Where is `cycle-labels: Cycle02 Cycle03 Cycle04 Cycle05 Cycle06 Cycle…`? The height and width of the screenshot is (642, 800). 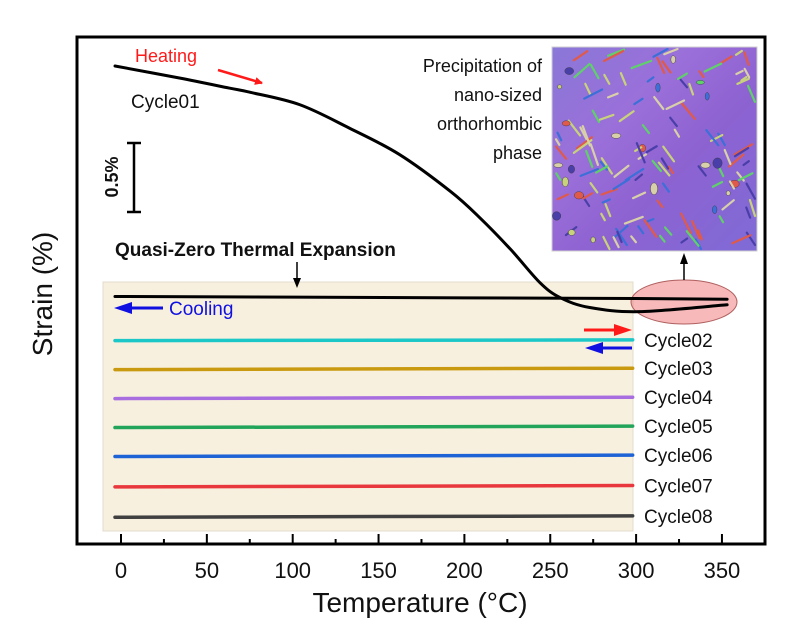 cycle-labels: Cycle02 Cycle03 Cycle04 Cycle05 Cycle06 Cycle… is located at coordinates (678, 429).